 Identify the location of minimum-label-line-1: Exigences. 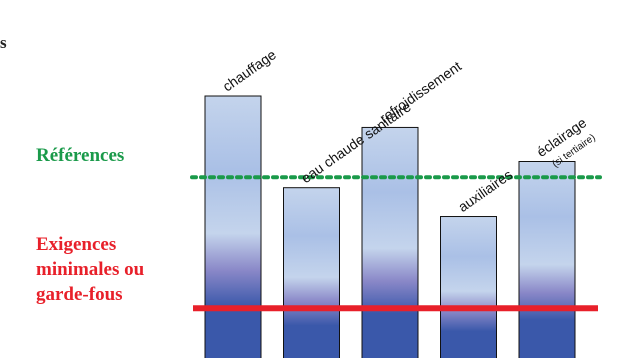
(76, 244).